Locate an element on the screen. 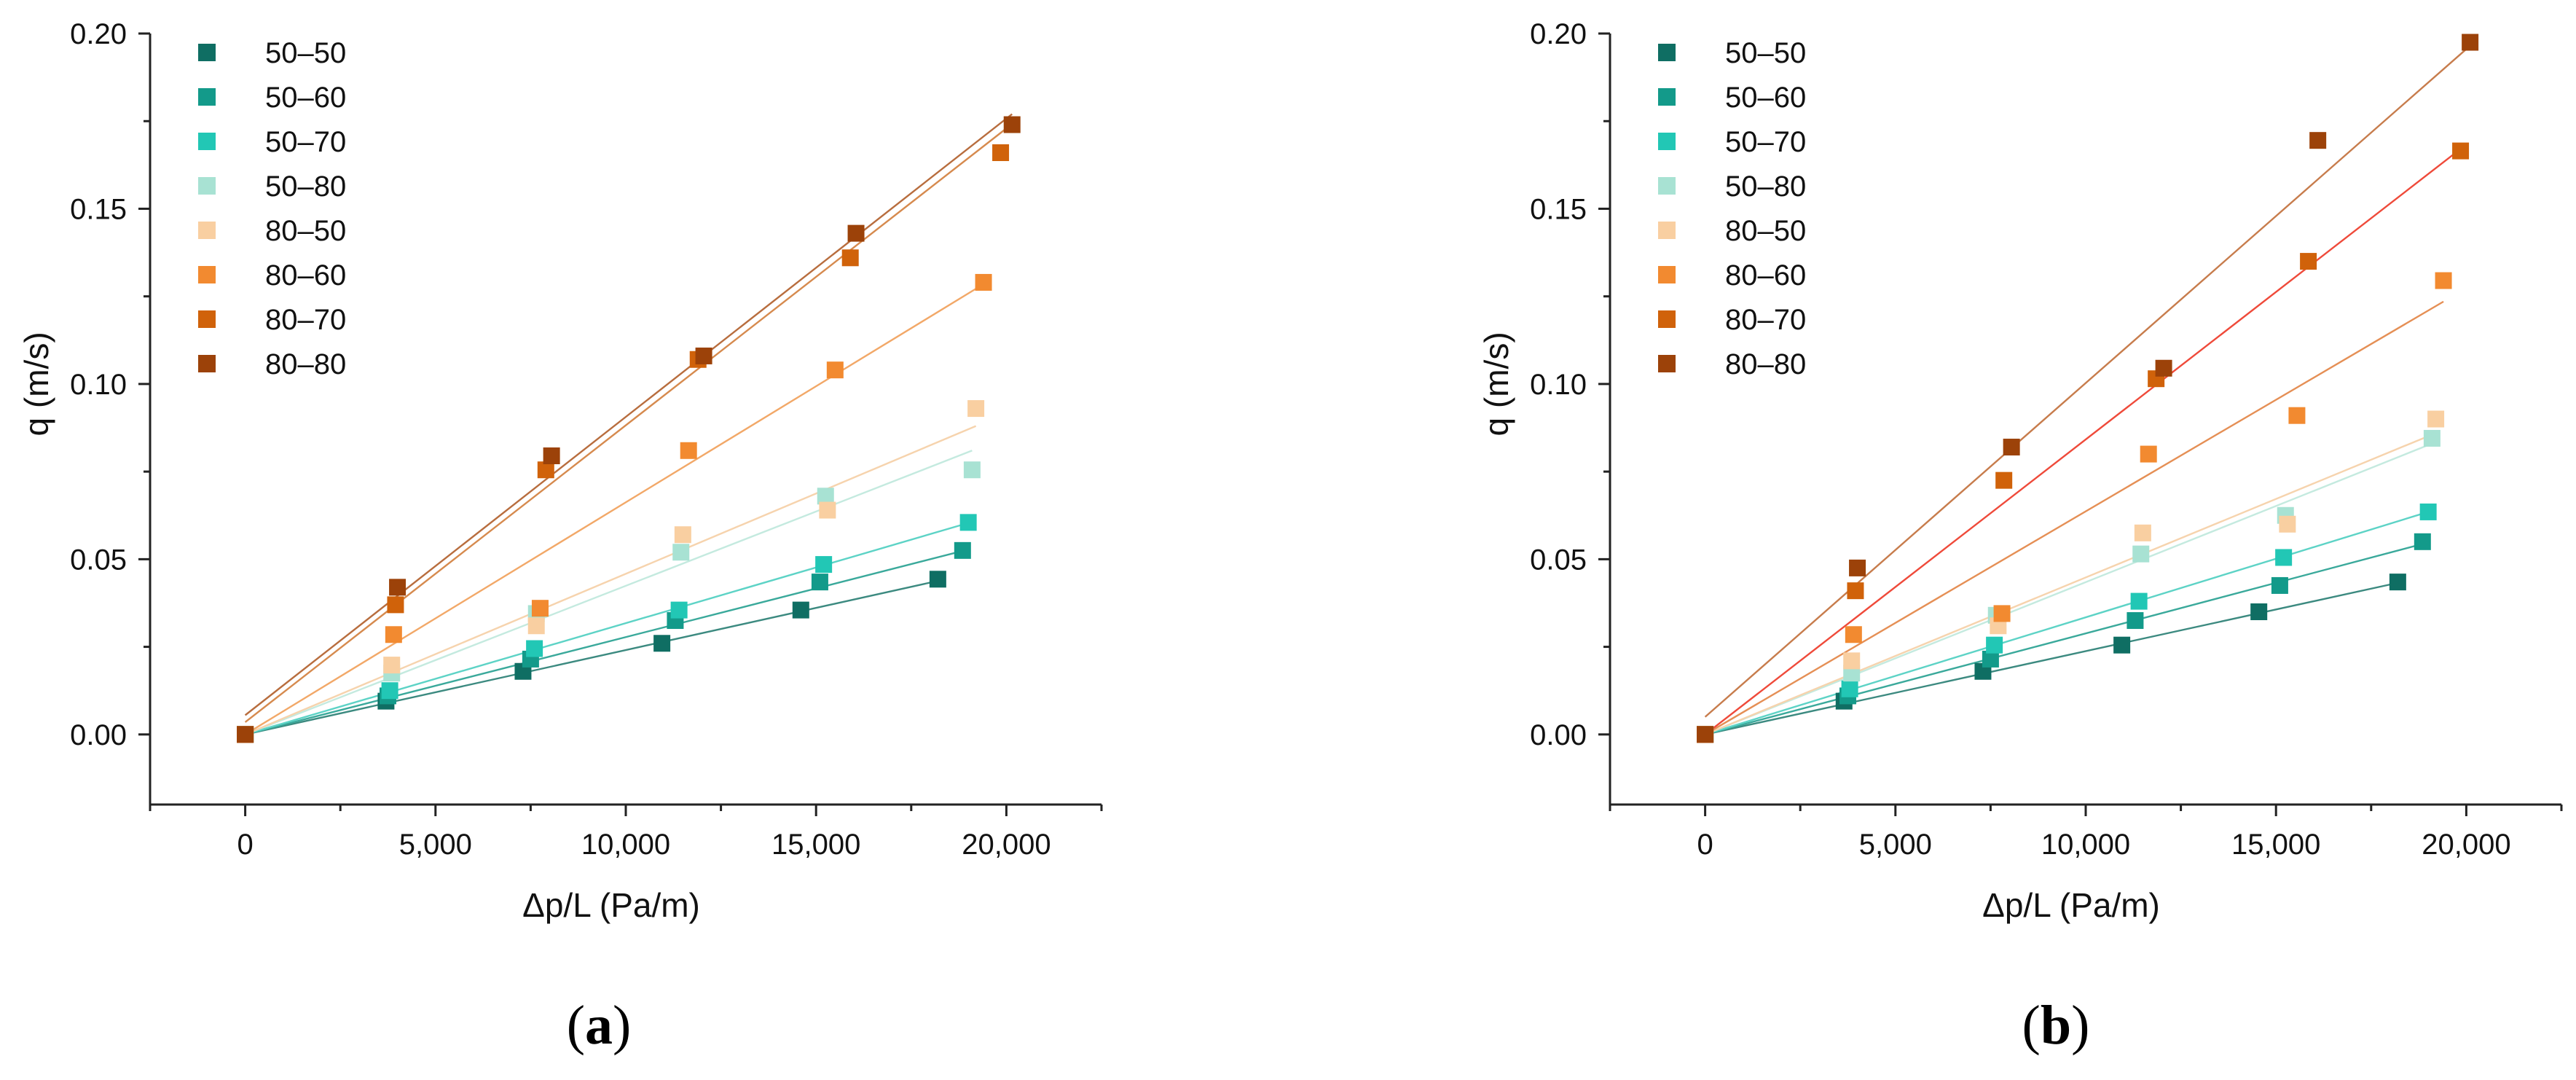 This screenshot has width=2576, height=1080. chart-a-y-tick-label: 0.10 is located at coordinates (98, 385).